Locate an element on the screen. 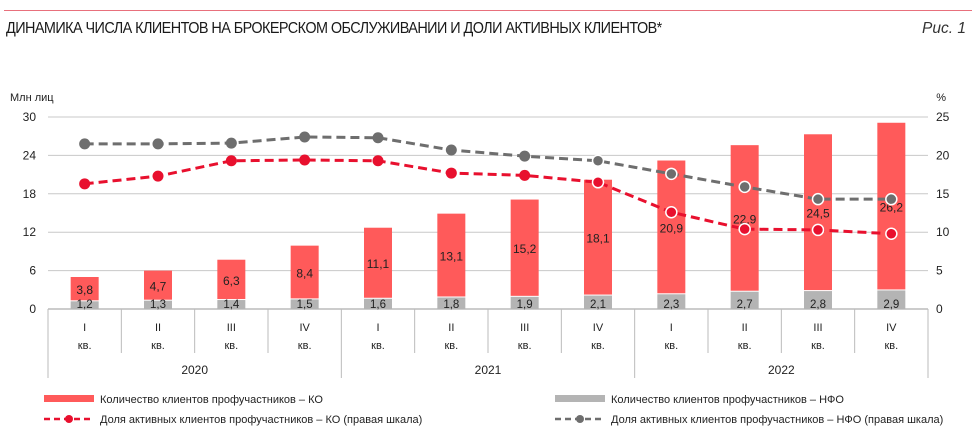 The image size is (972, 437). bar-label-nfo: 2,7 is located at coordinates (745, 305).